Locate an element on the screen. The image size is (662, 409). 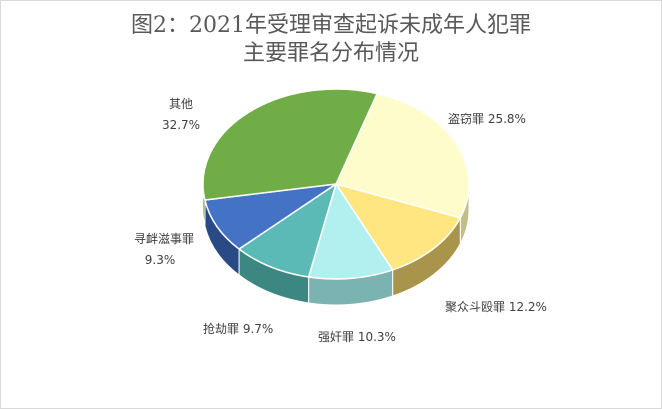
pie-slice-affray is located at coordinates (398, 227).